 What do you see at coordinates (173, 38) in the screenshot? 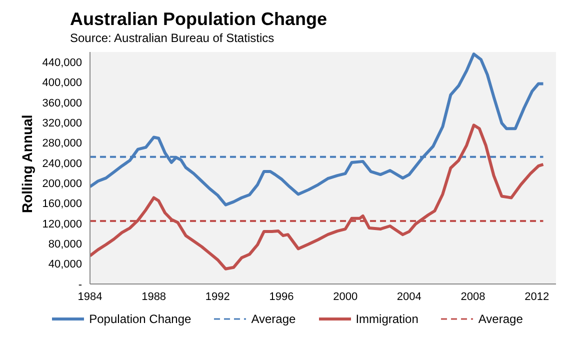
I see `chart-subtitle: Source: Australian Bureau of Statistics` at bounding box center [173, 38].